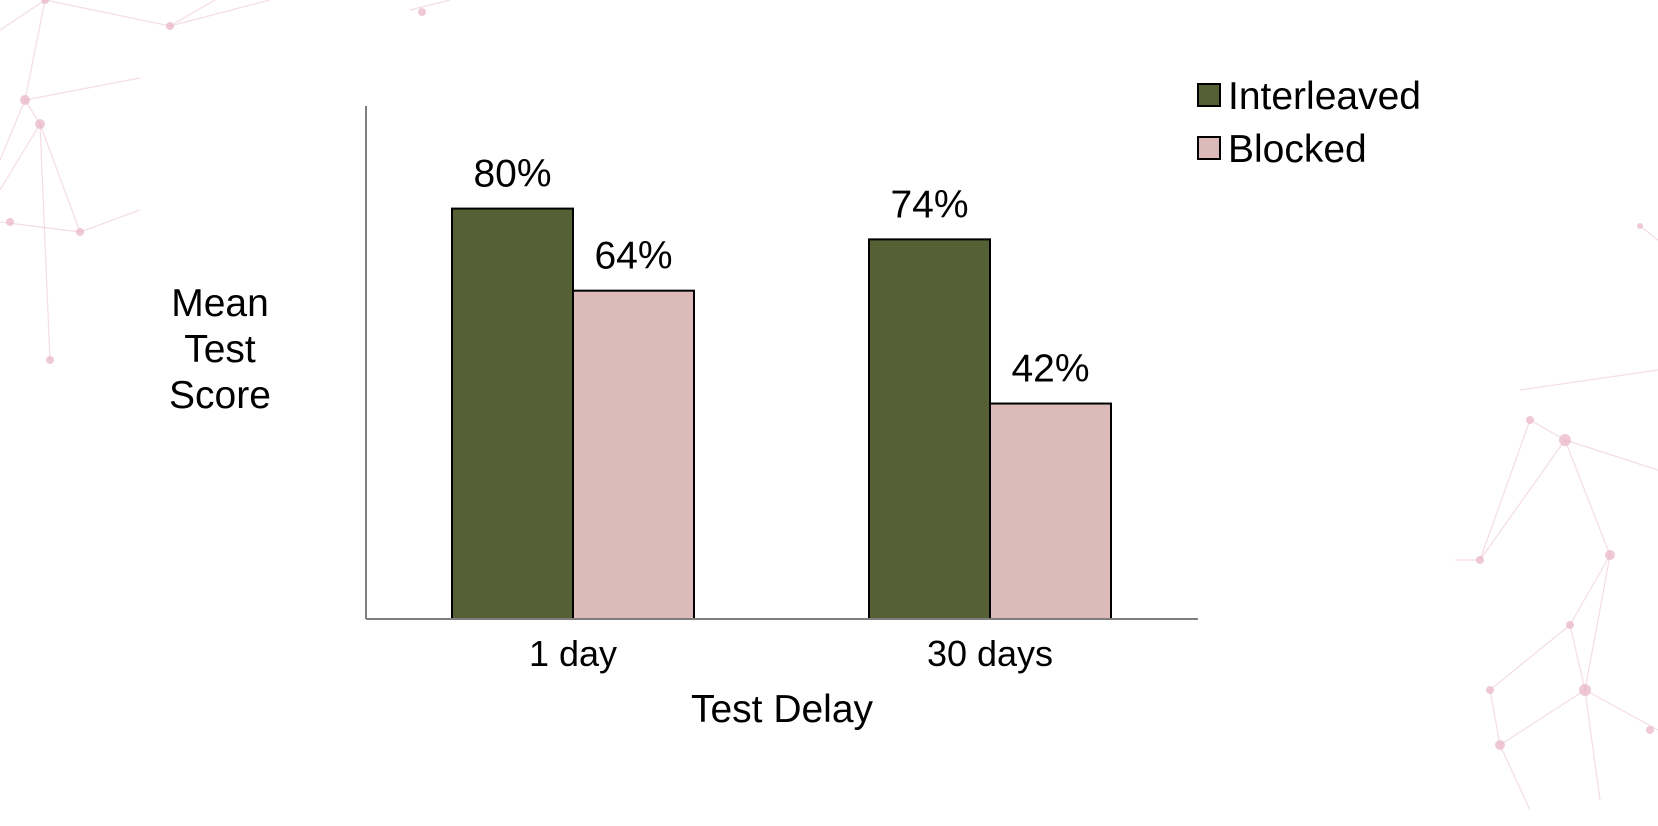  What do you see at coordinates (990, 653) in the screenshot?
I see `x-tick-label: 30 days` at bounding box center [990, 653].